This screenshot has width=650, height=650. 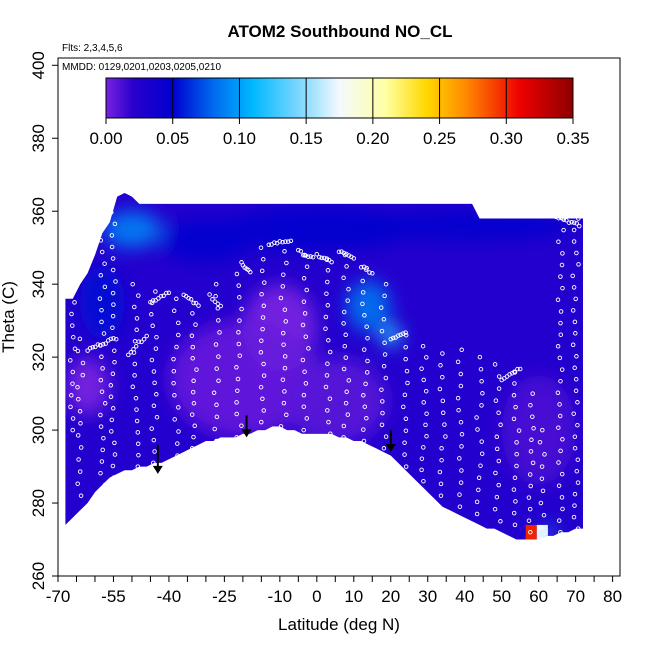 I want to click on y-tick-label: 260, so click(x=38, y=576).